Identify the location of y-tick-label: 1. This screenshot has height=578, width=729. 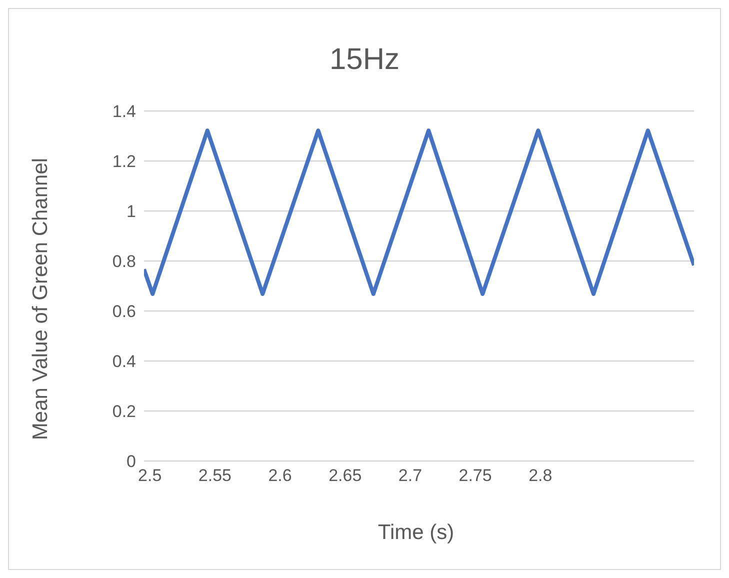
(131, 212).